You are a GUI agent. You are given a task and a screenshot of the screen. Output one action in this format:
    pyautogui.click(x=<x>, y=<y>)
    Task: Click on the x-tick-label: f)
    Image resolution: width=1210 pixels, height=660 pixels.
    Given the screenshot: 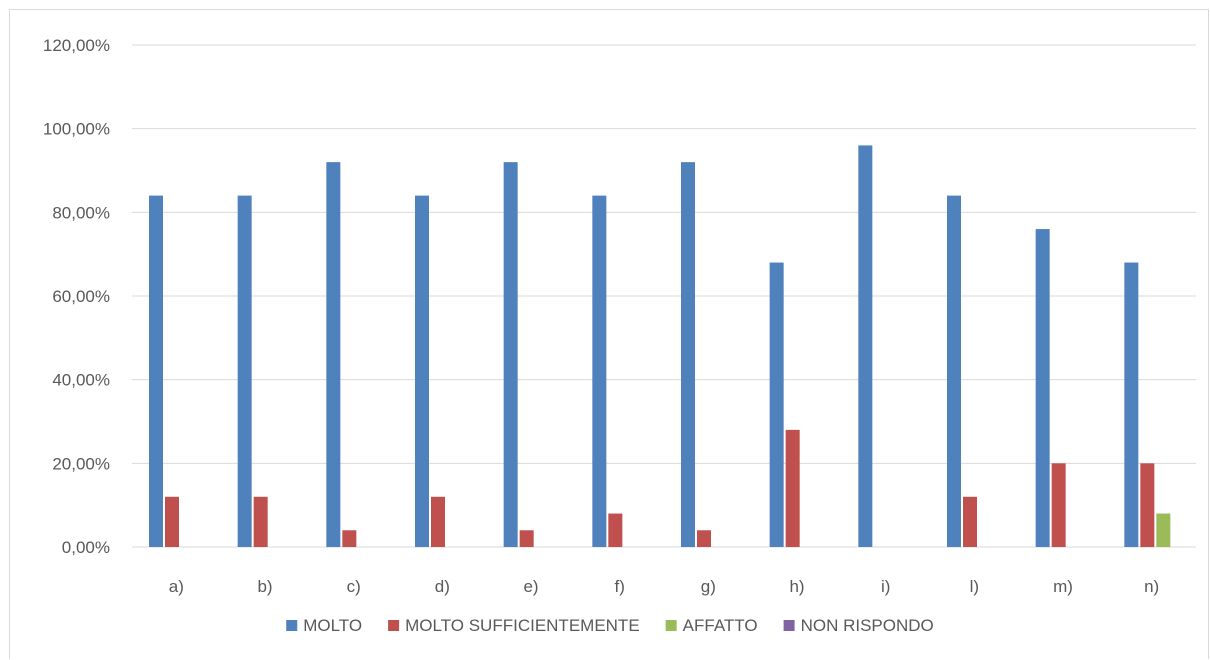 What is the action you would take?
    pyautogui.click(x=619, y=586)
    